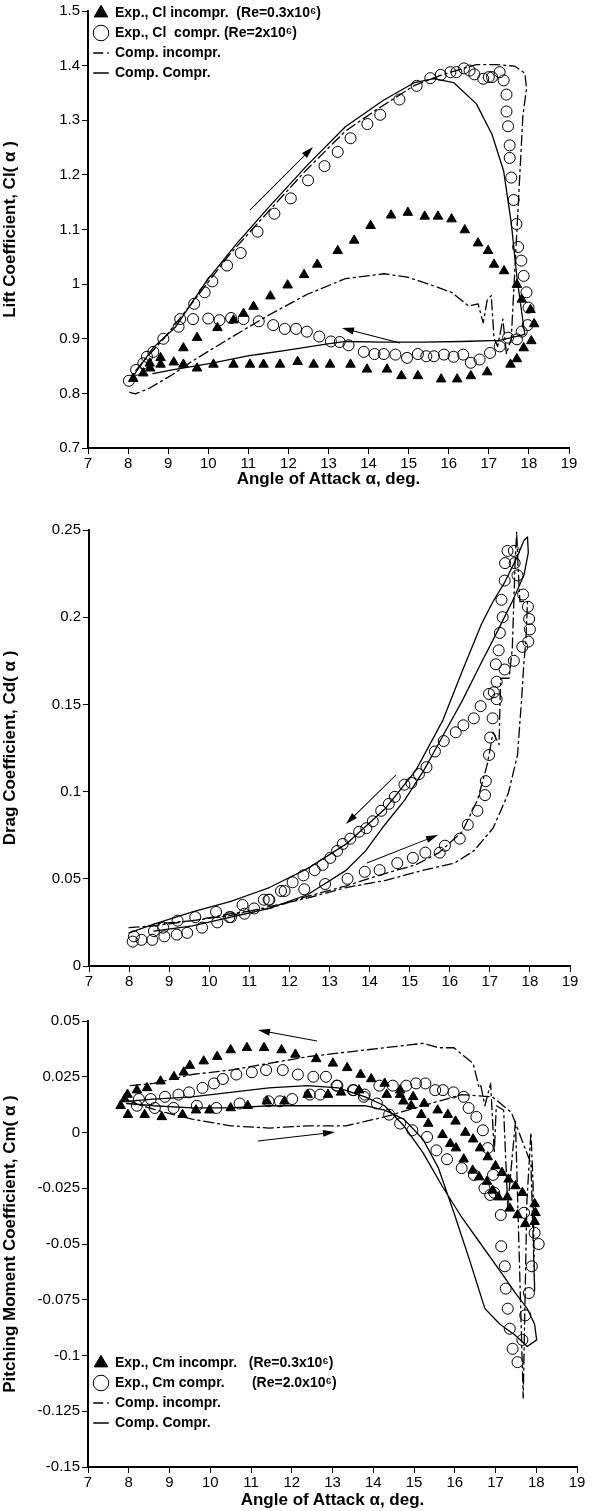  I want to click on y-axis-title: Drag Coefficient, Cd( α ), so click(9, 748).